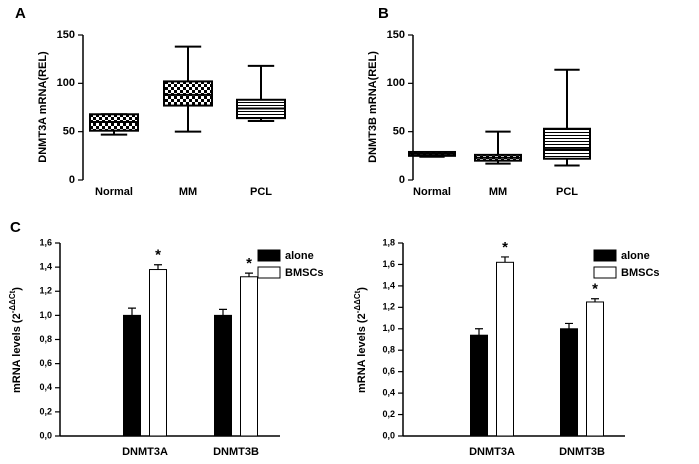  Describe the element at coordinates (15, 227) in the screenshot. I see `panel-label: C` at that location.